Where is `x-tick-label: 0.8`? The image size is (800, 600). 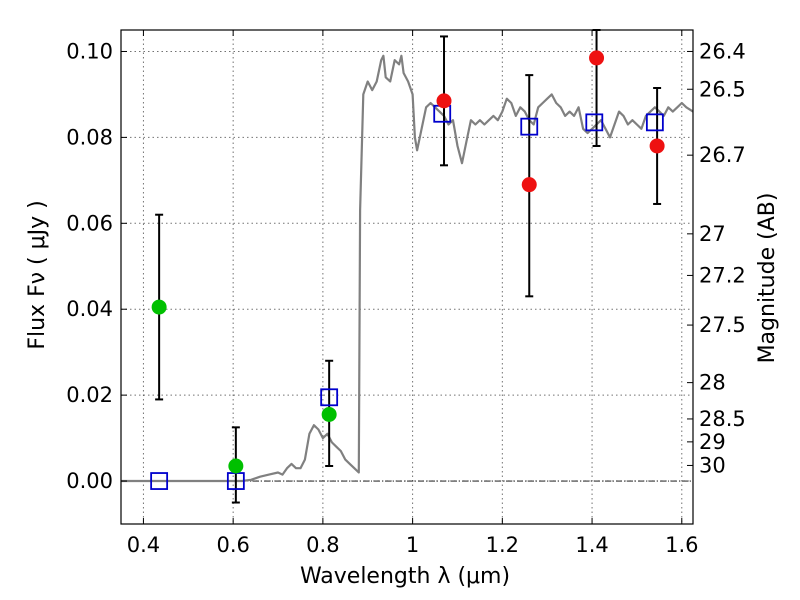 x-tick-label: 0.8 is located at coordinates (322, 545).